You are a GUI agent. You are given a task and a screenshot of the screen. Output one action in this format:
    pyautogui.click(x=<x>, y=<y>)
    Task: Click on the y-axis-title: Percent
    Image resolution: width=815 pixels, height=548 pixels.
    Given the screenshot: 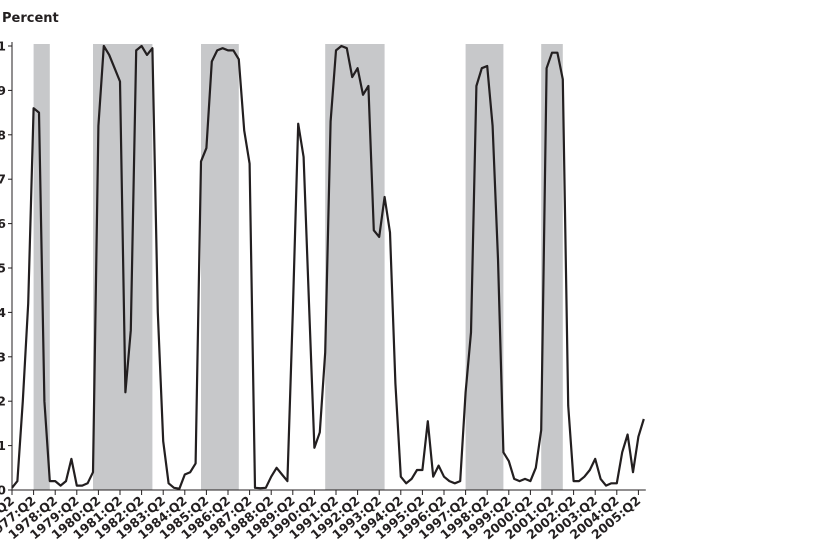 What is the action you would take?
    pyautogui.click(x=30, y=18)
    